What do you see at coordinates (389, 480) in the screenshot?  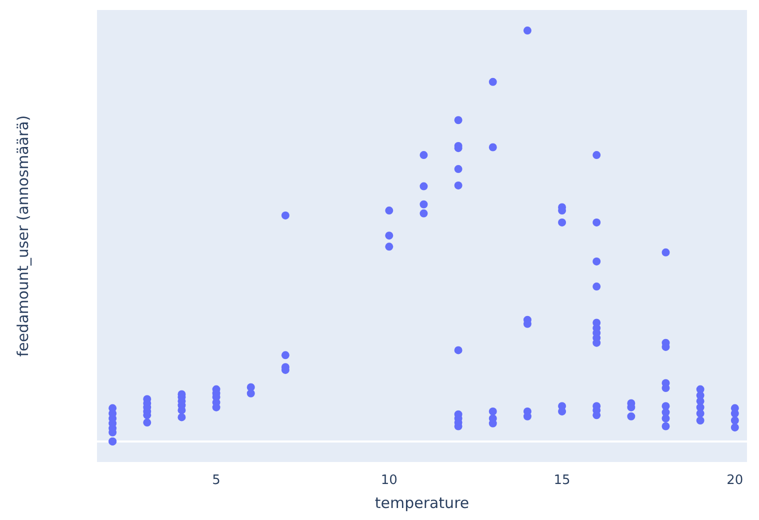 I see `x-tick-label: 10` at bounding box center [389, 480].